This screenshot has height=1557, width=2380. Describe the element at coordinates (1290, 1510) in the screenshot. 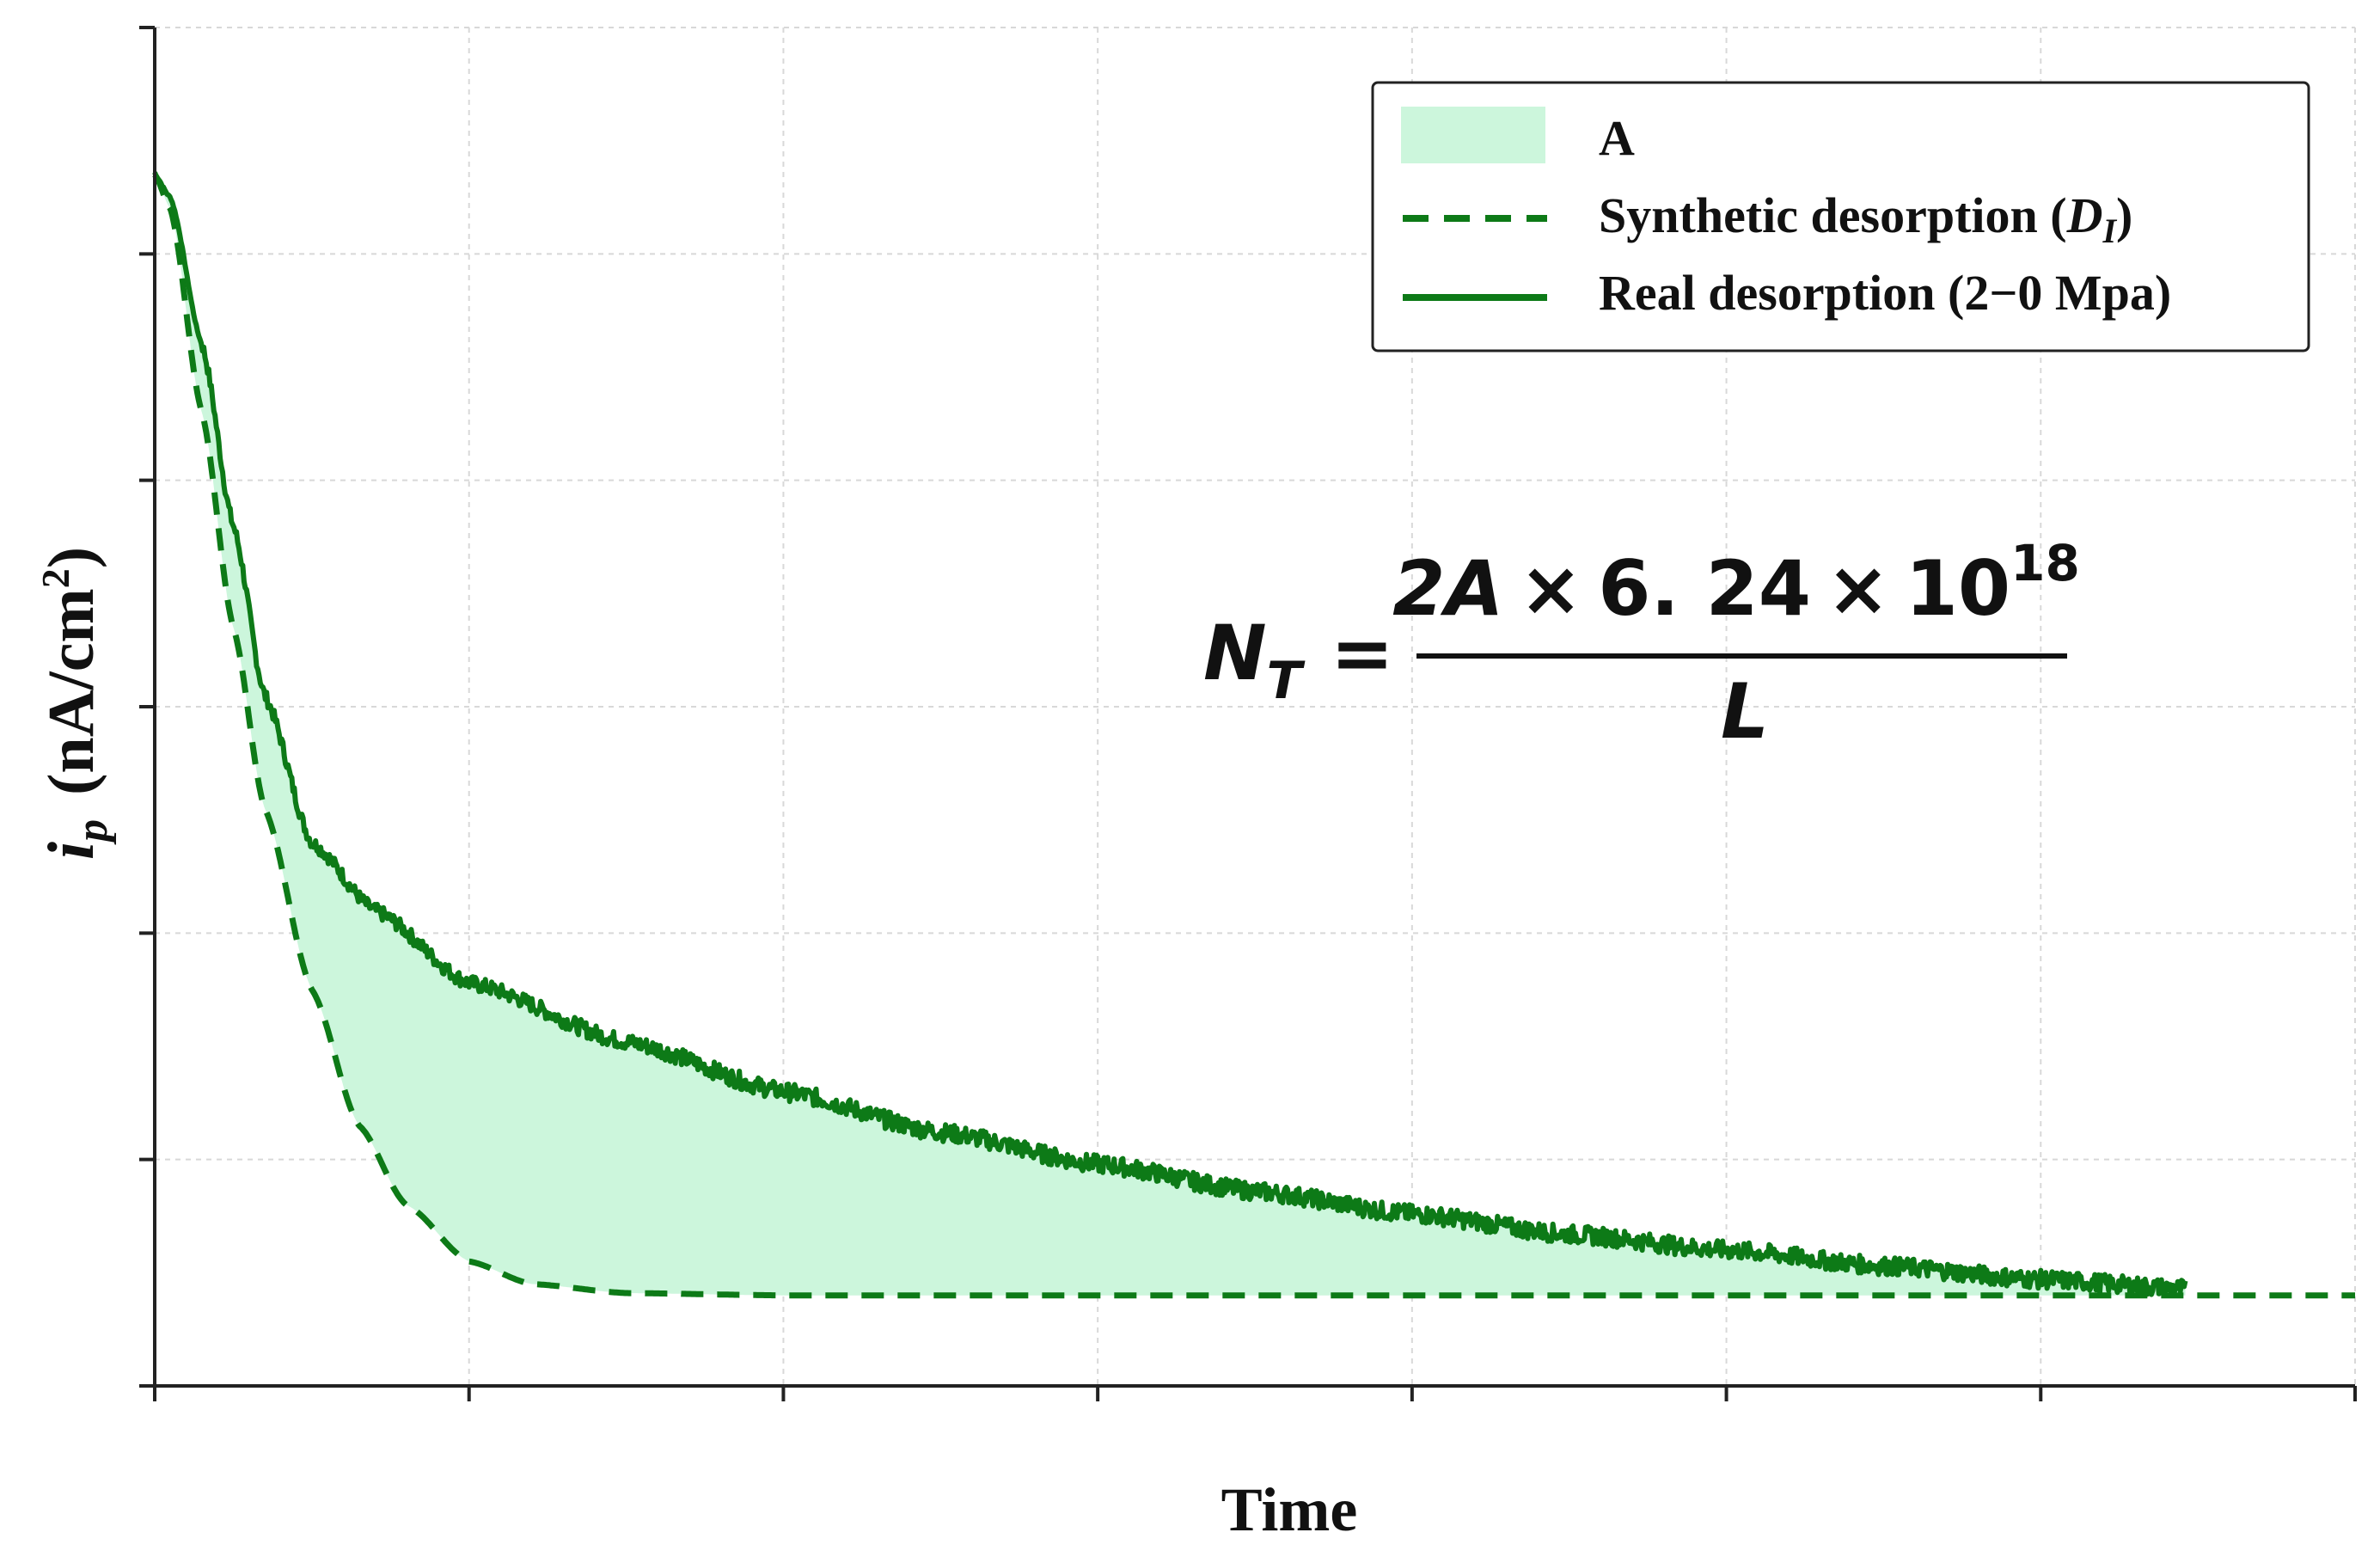

I see `x-axis-label: Time` at that location.